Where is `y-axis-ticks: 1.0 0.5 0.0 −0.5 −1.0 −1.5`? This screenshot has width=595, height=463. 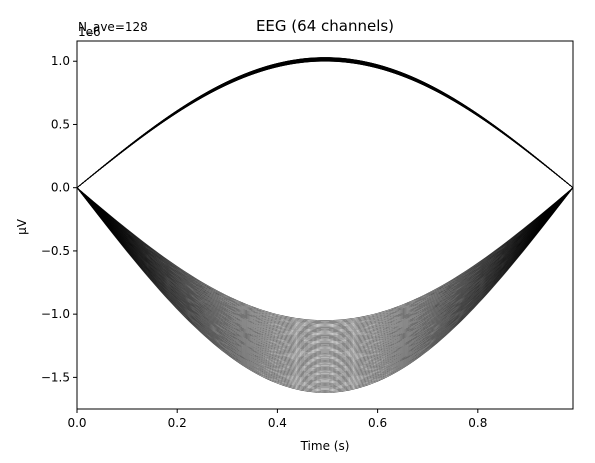 y-axis-ticks: 1.0 0.5 0.0 −0.5 −1.0 −1.5 is located at coordinates (59, 219).